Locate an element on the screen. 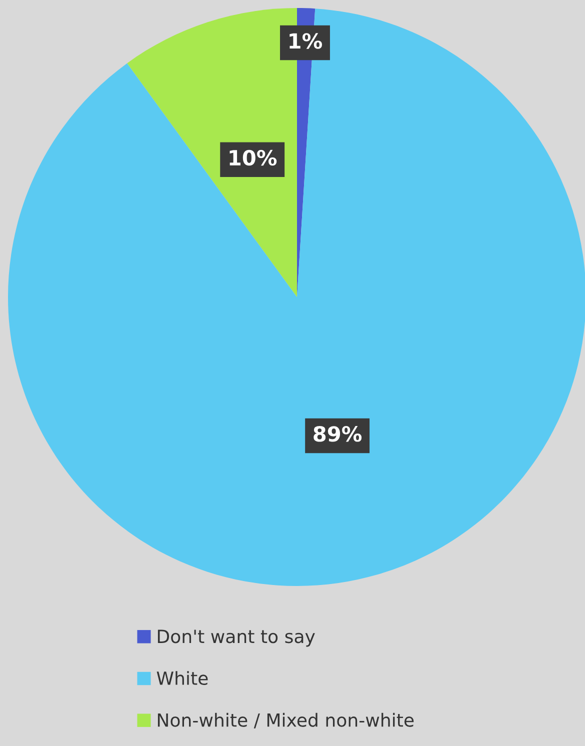 The image size is (585, 746). legend-label: White is located at coordinates (182, 678).